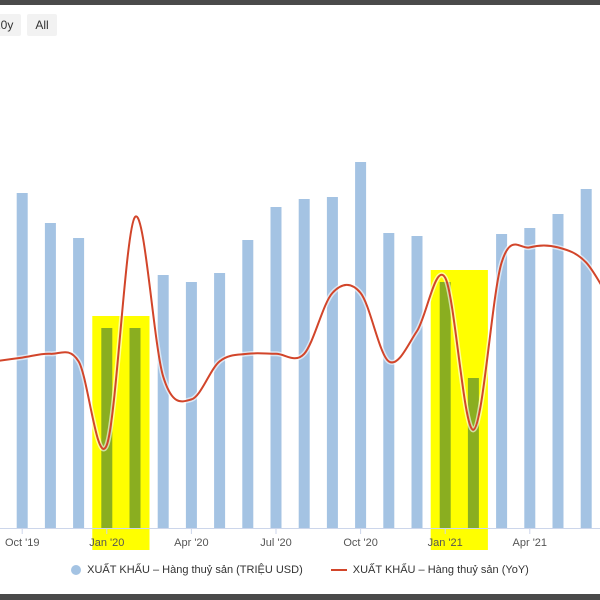 This screenshot has width=600, height=600. I want to click on window-frame-bottom, so click(300, 597).